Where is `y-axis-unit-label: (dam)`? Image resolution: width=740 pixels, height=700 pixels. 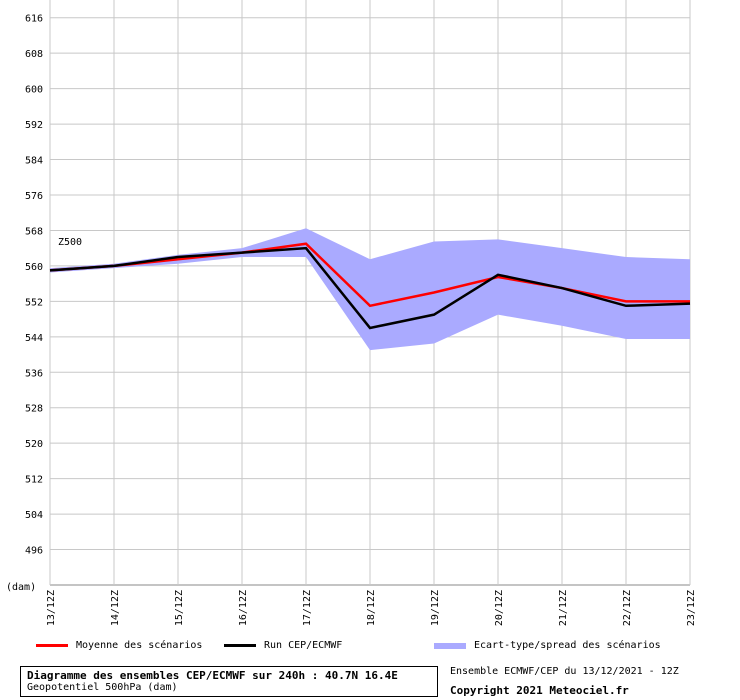
y-axis-unit-label: (dam) is located at coordinates (21, 587).